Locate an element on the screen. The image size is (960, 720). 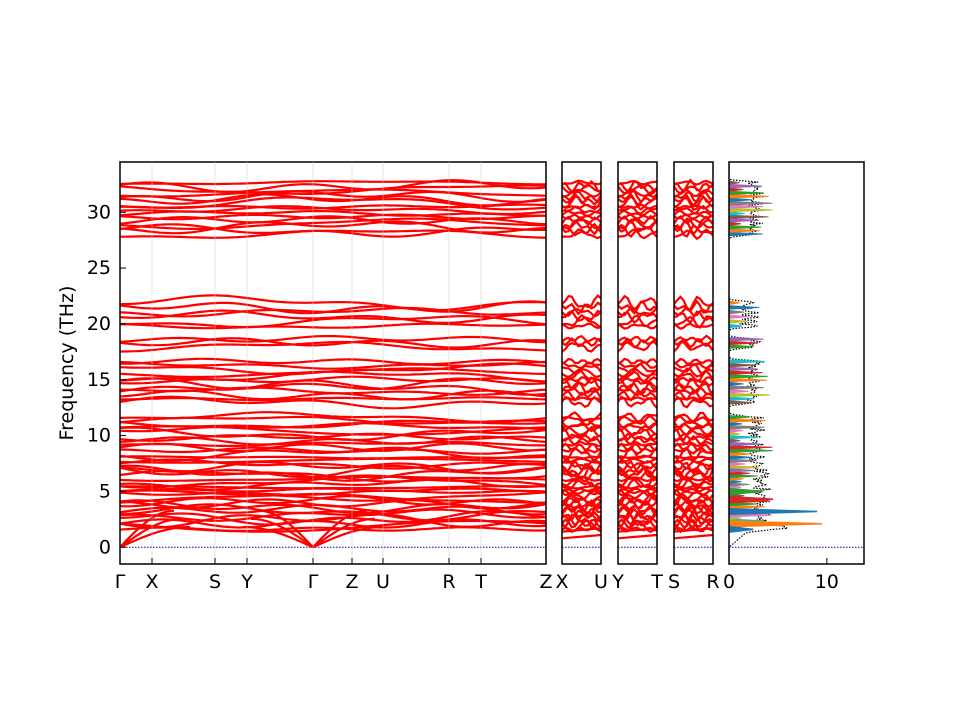
x-tick-label: S is located at coordinates (215, 582).